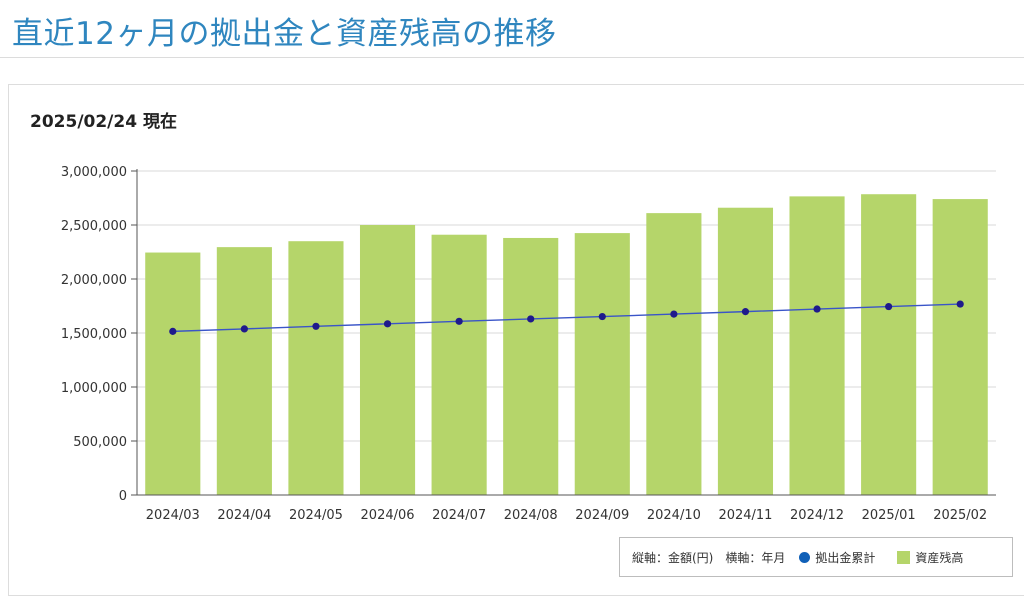 This screenshot has width=1024, height=596. I want to click on legend: 縦軸：金額(円) 横軸：年月 拠出金累計 資産残高, so click(816, 557).